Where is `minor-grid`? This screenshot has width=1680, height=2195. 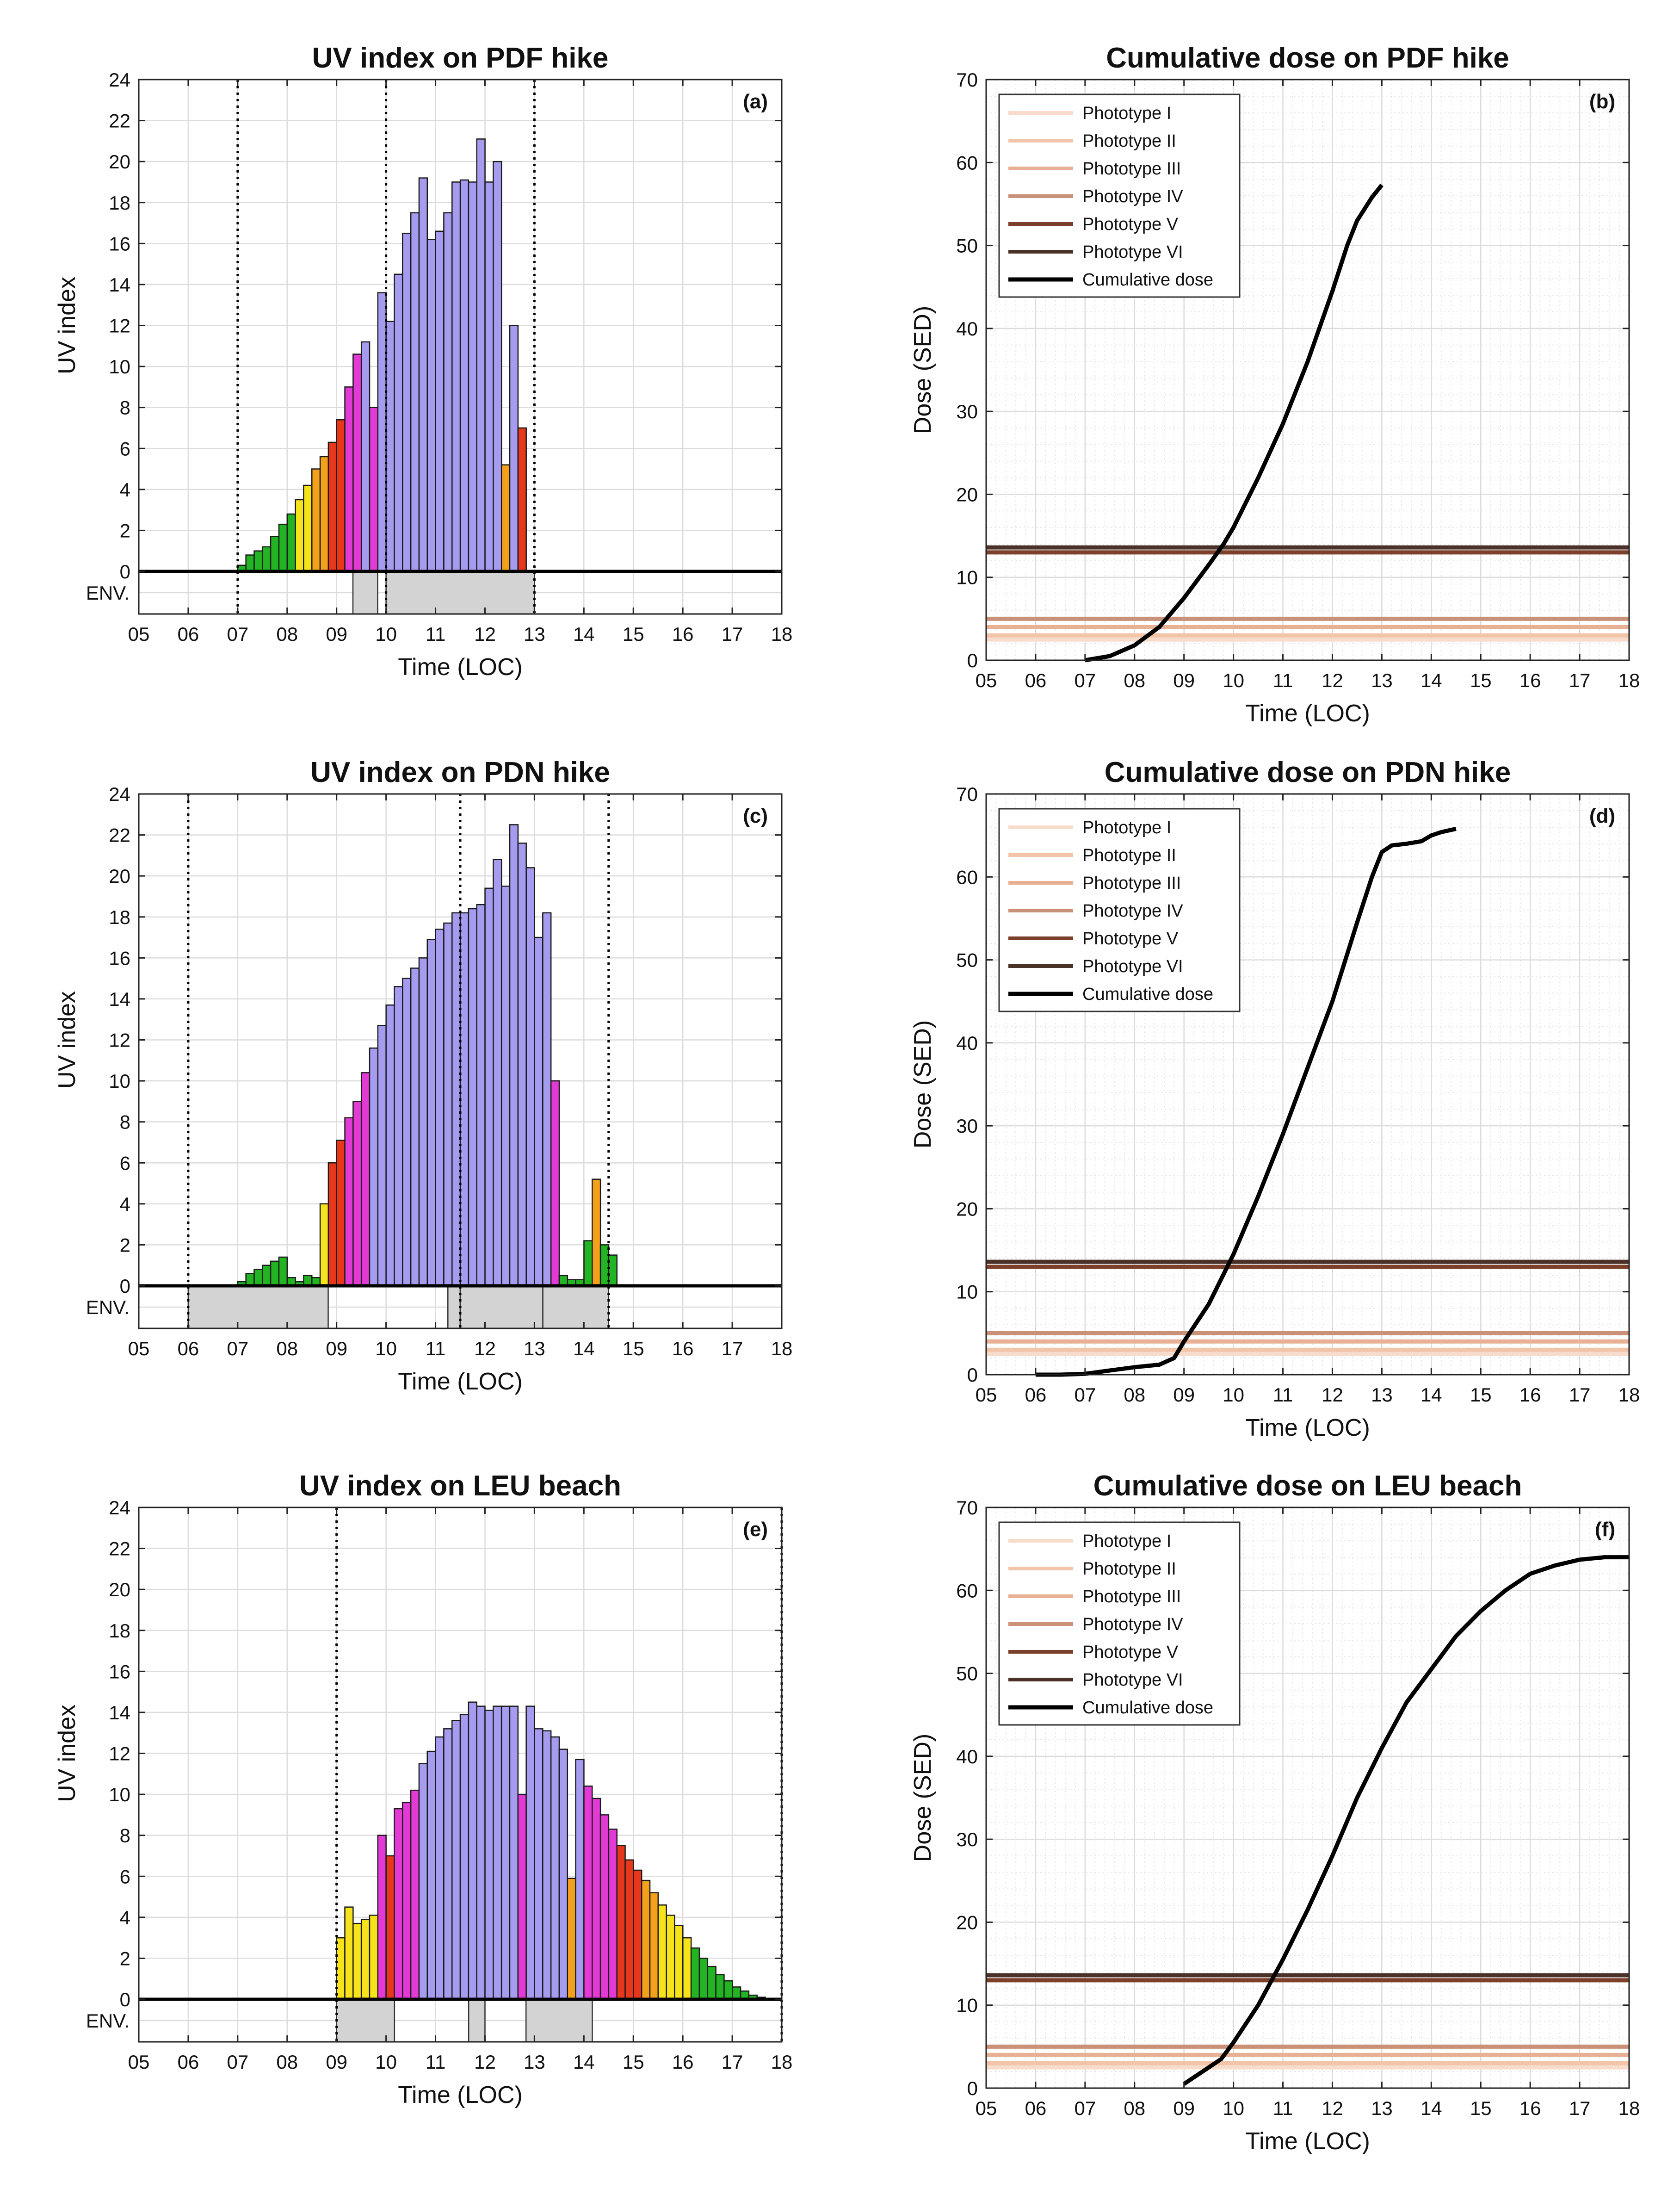 minor-grid is located at coordinates (1307, 1084).